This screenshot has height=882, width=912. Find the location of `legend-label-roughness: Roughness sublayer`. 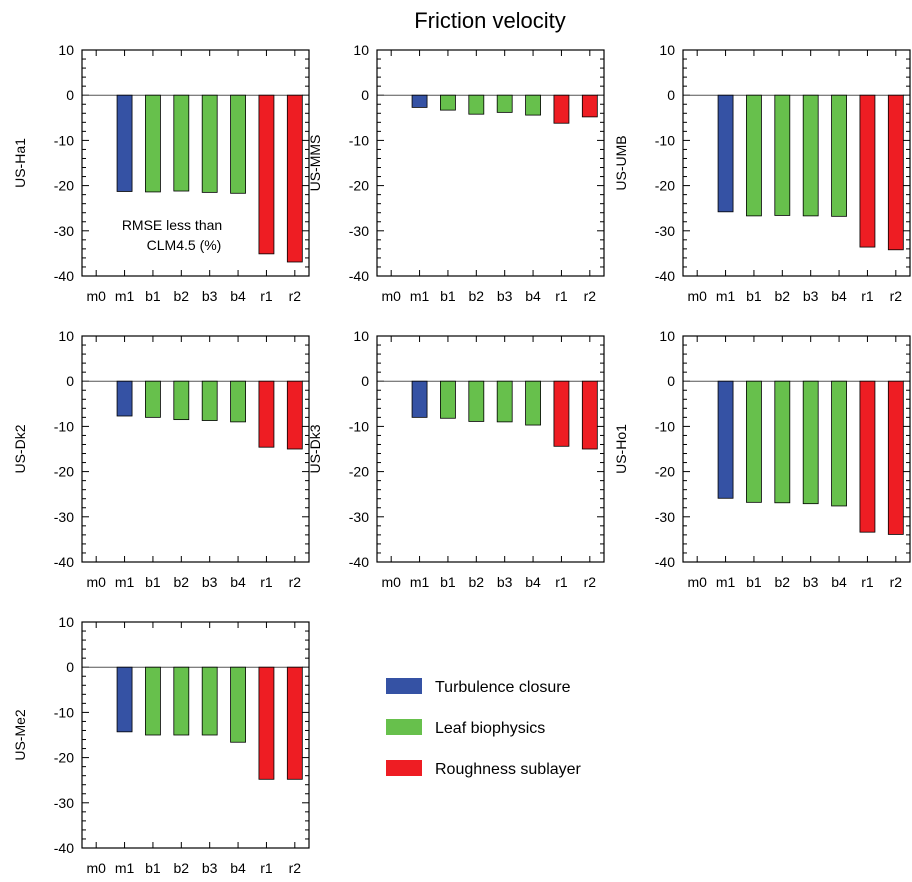

legend-label-roughness: Roughness sublayer is located at coordinates (508, 769).